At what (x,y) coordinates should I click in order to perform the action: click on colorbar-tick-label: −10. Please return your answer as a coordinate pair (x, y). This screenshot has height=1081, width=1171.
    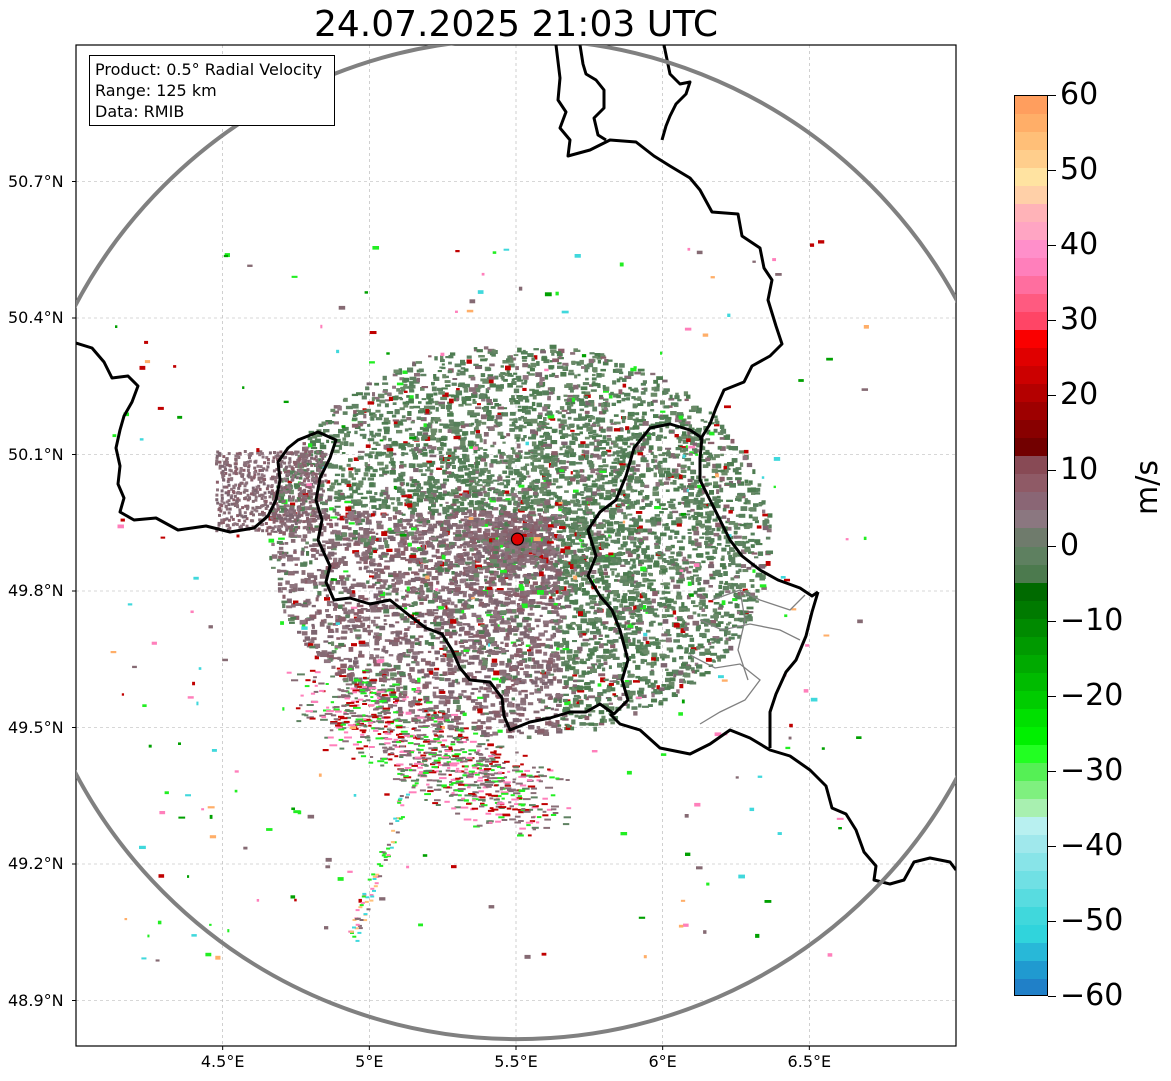
    Looking at the image, I should click on (1092, 620).